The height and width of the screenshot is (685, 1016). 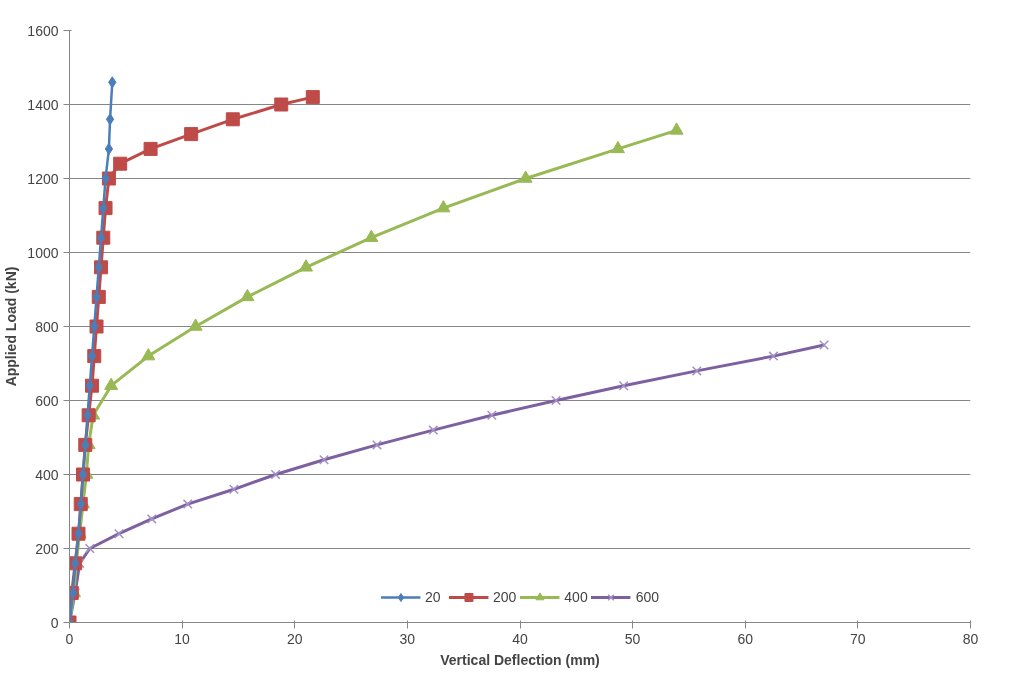 I want to click on y-tick-label: 1600, so click(x=43, y=30).